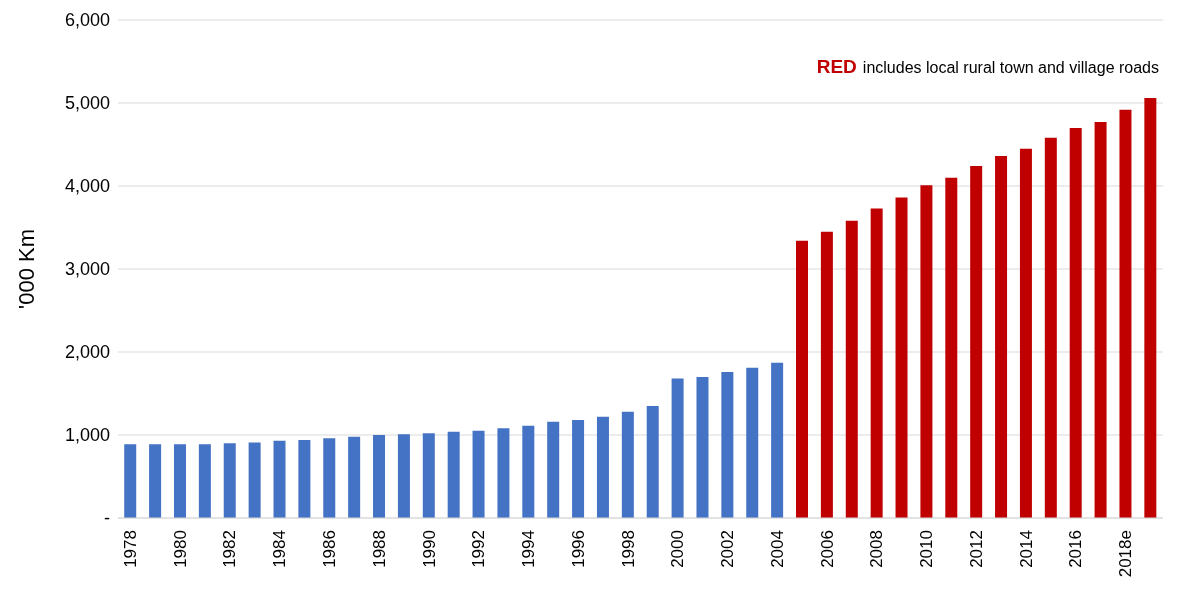  Describe the element at coordinates (529, 549) in the screenshot. I see `x-tick-label: 1994` at that location.